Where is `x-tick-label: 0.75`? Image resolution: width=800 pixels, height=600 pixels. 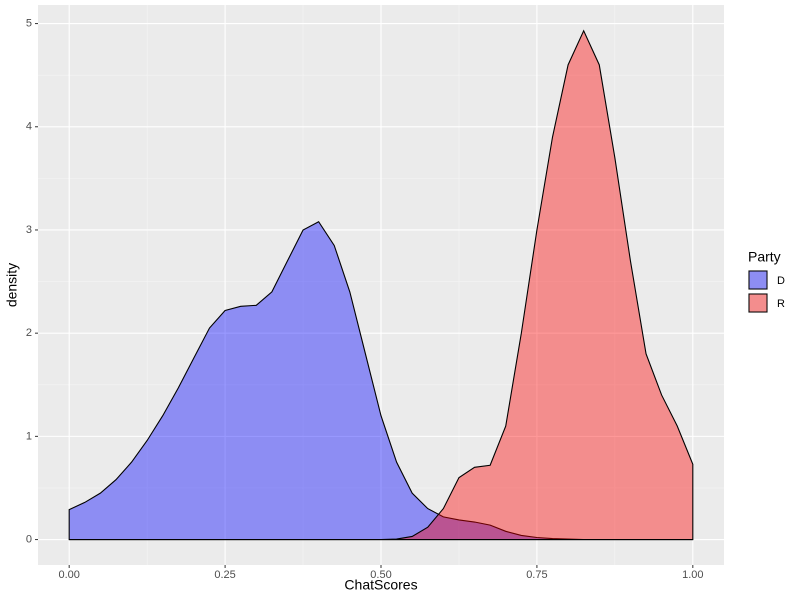 x-tick-label: 0.75 is located at coordinates (536, 575).